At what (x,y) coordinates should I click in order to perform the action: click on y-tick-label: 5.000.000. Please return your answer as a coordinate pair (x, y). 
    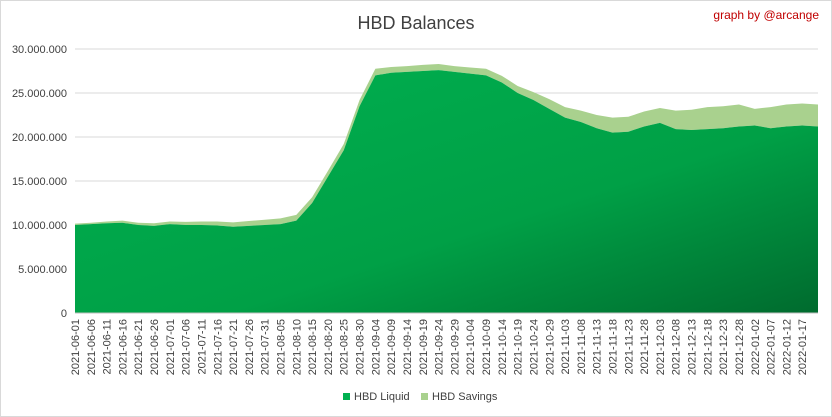
    Looking at the image, I should click on (42, 270).